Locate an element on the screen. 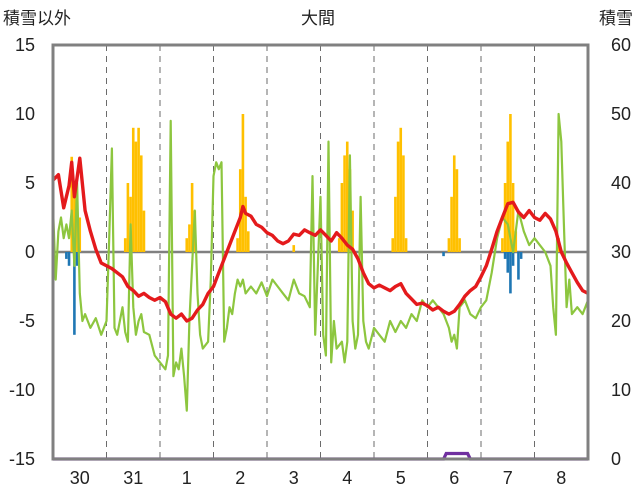  left-tick-label: 10 is located at coordinates (25, 114).